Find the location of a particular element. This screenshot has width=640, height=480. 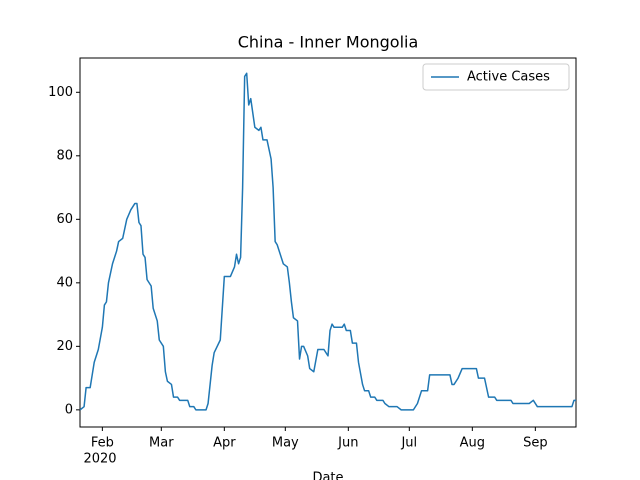

legend-label: Active Cases is located at coordinates (508, 77).